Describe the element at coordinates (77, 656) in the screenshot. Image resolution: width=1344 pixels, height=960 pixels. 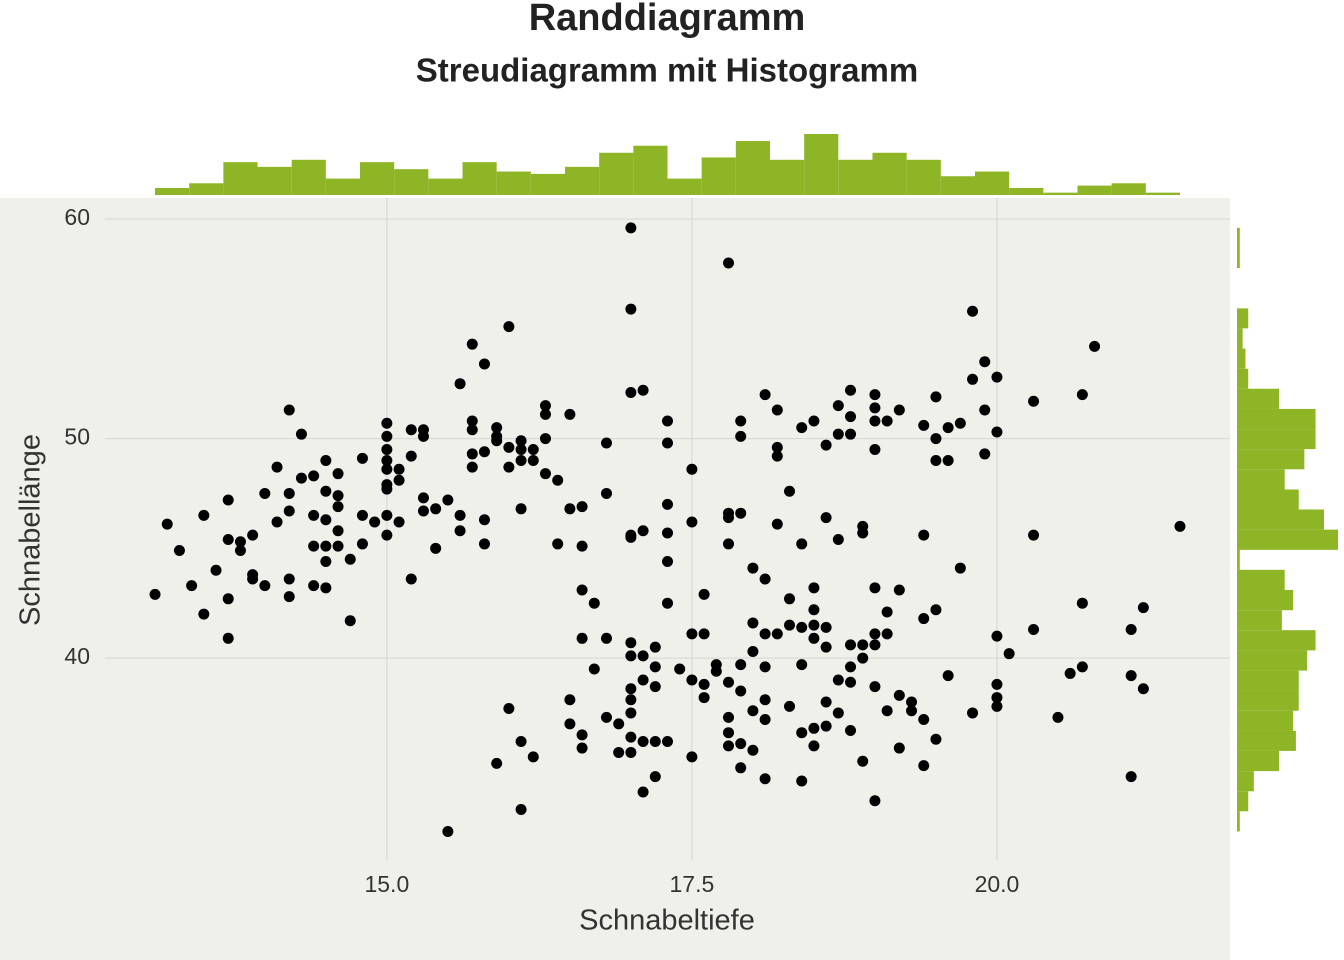
I see `y-tick-label: 40` at that location.